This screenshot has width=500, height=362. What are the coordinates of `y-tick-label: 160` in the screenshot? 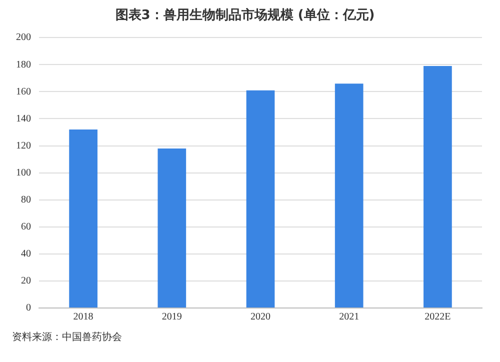 It's located at (23, 92).